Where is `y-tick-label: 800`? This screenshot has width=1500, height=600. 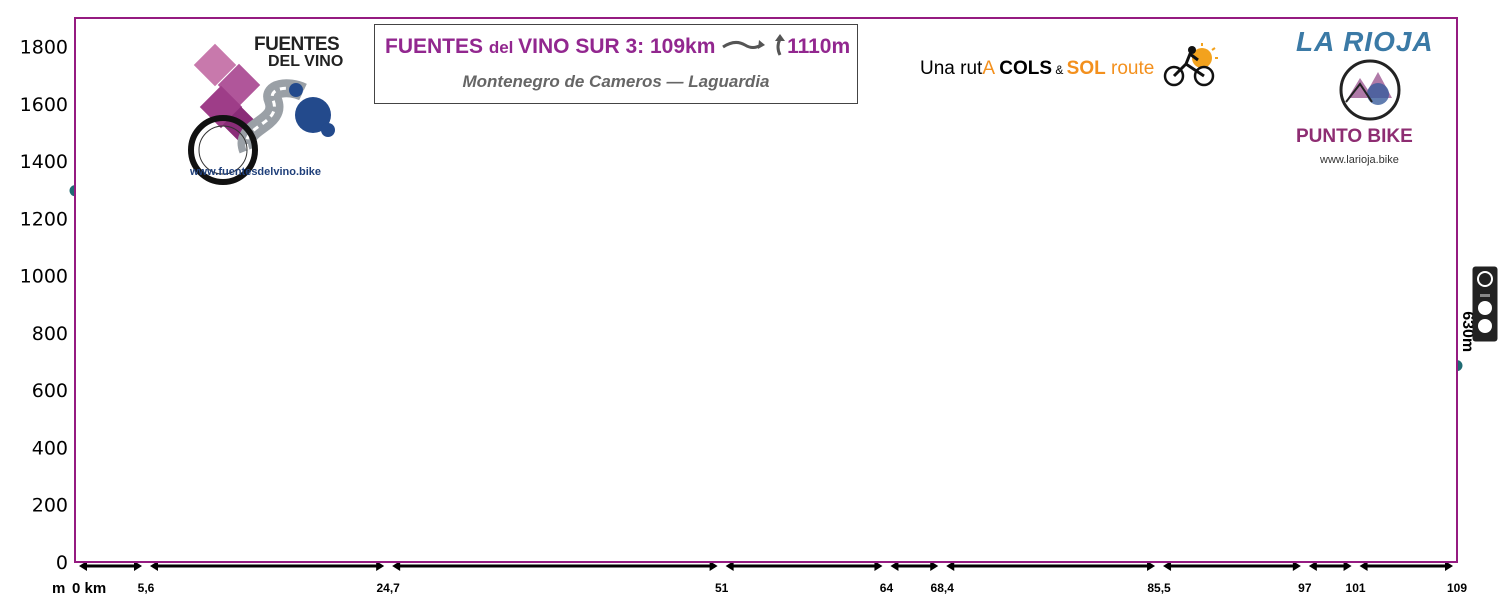 y-tick-label: 800 is located at coordinates (50, 334).